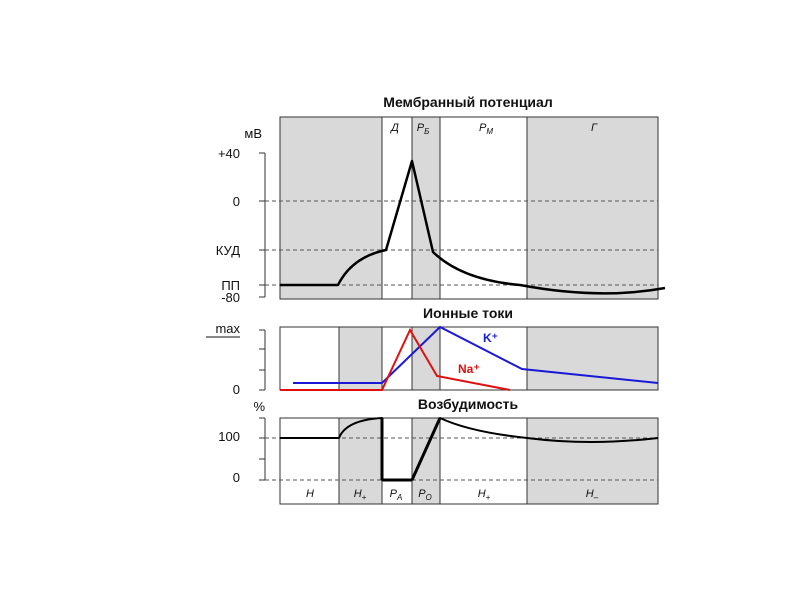 This screenshot has height=600, width=800. I want to click on membrane-shade-rb, so click(426, 208).